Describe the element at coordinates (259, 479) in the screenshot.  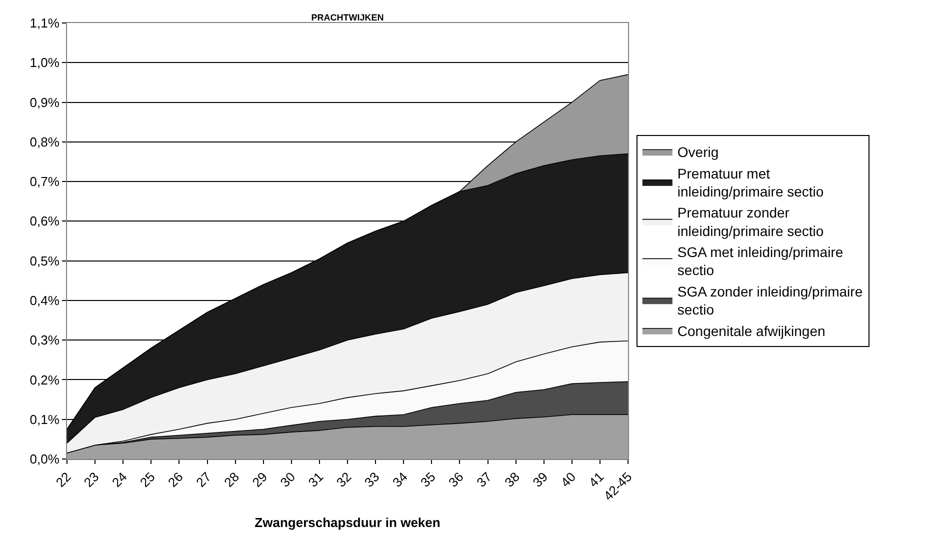
I see `x-tick-label: 29` at that location.